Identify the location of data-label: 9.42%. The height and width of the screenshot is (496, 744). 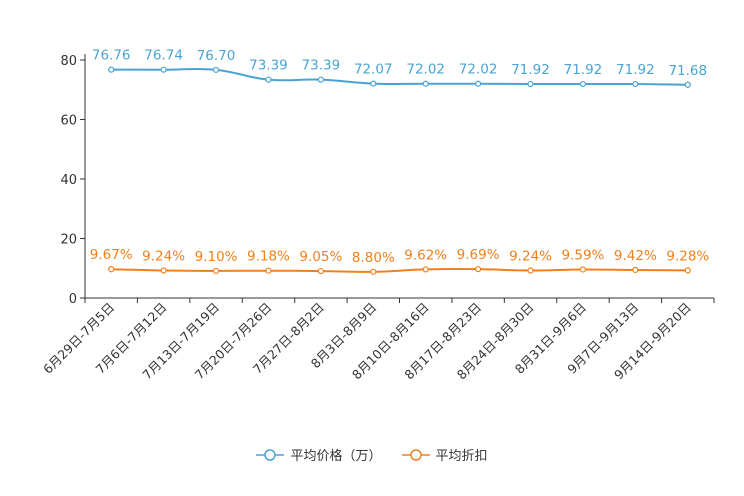
(635, 256).